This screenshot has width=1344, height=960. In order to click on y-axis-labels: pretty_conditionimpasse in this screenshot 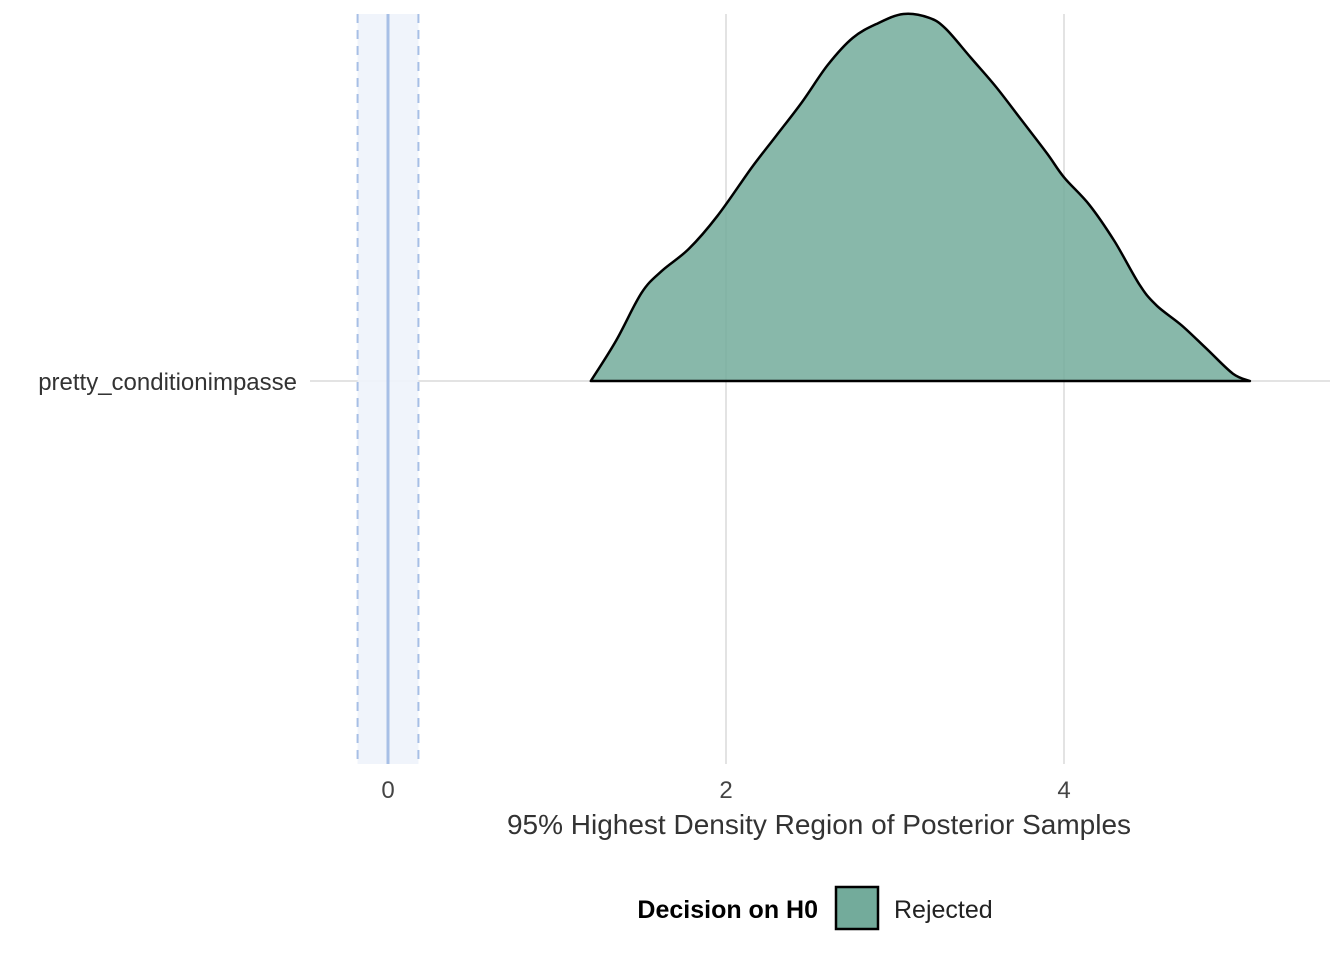, I will do `click(167, 382)`.